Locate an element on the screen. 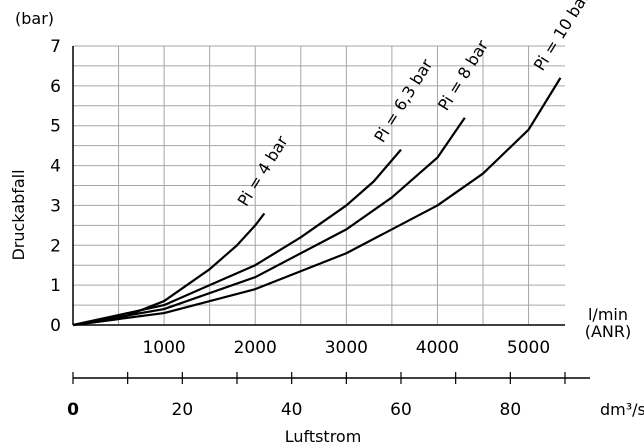  x-tick-label-secondary: 80 is located at coordinates (511, 410).